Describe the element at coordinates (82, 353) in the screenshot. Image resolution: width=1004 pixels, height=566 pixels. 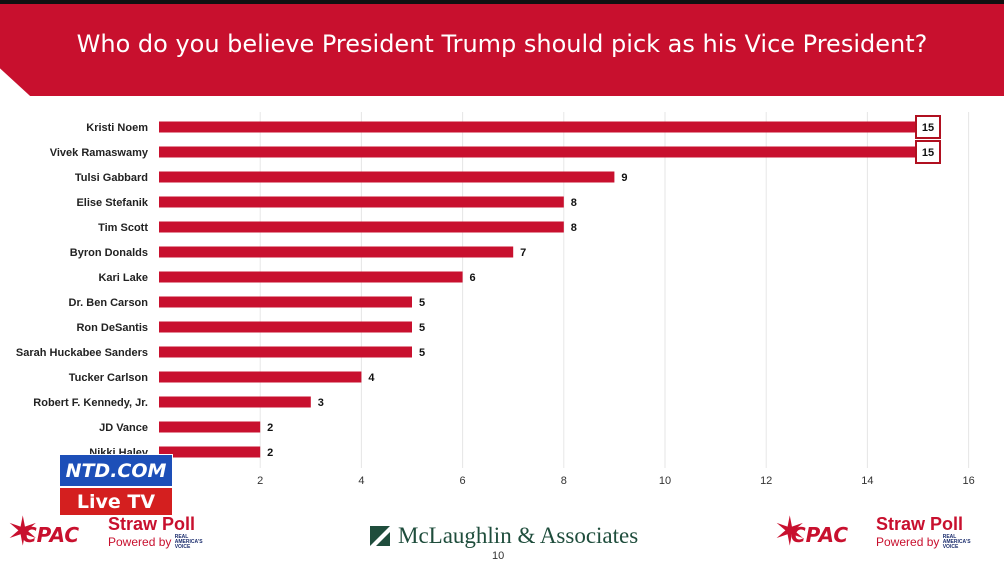
I see `category-label: Sarah Huckabee Sanders` at that location.